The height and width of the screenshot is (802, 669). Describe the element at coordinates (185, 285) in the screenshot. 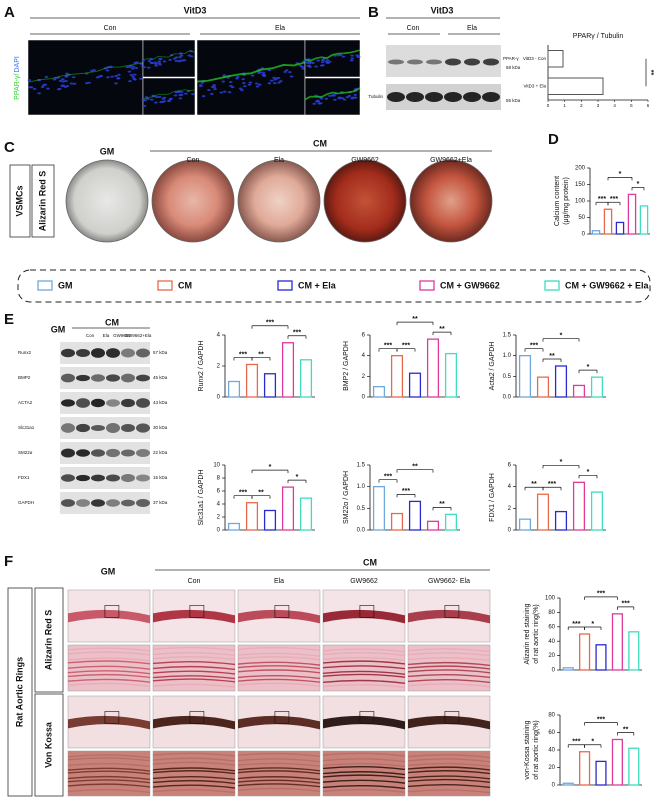

I see `legend-label: CM` at that location.